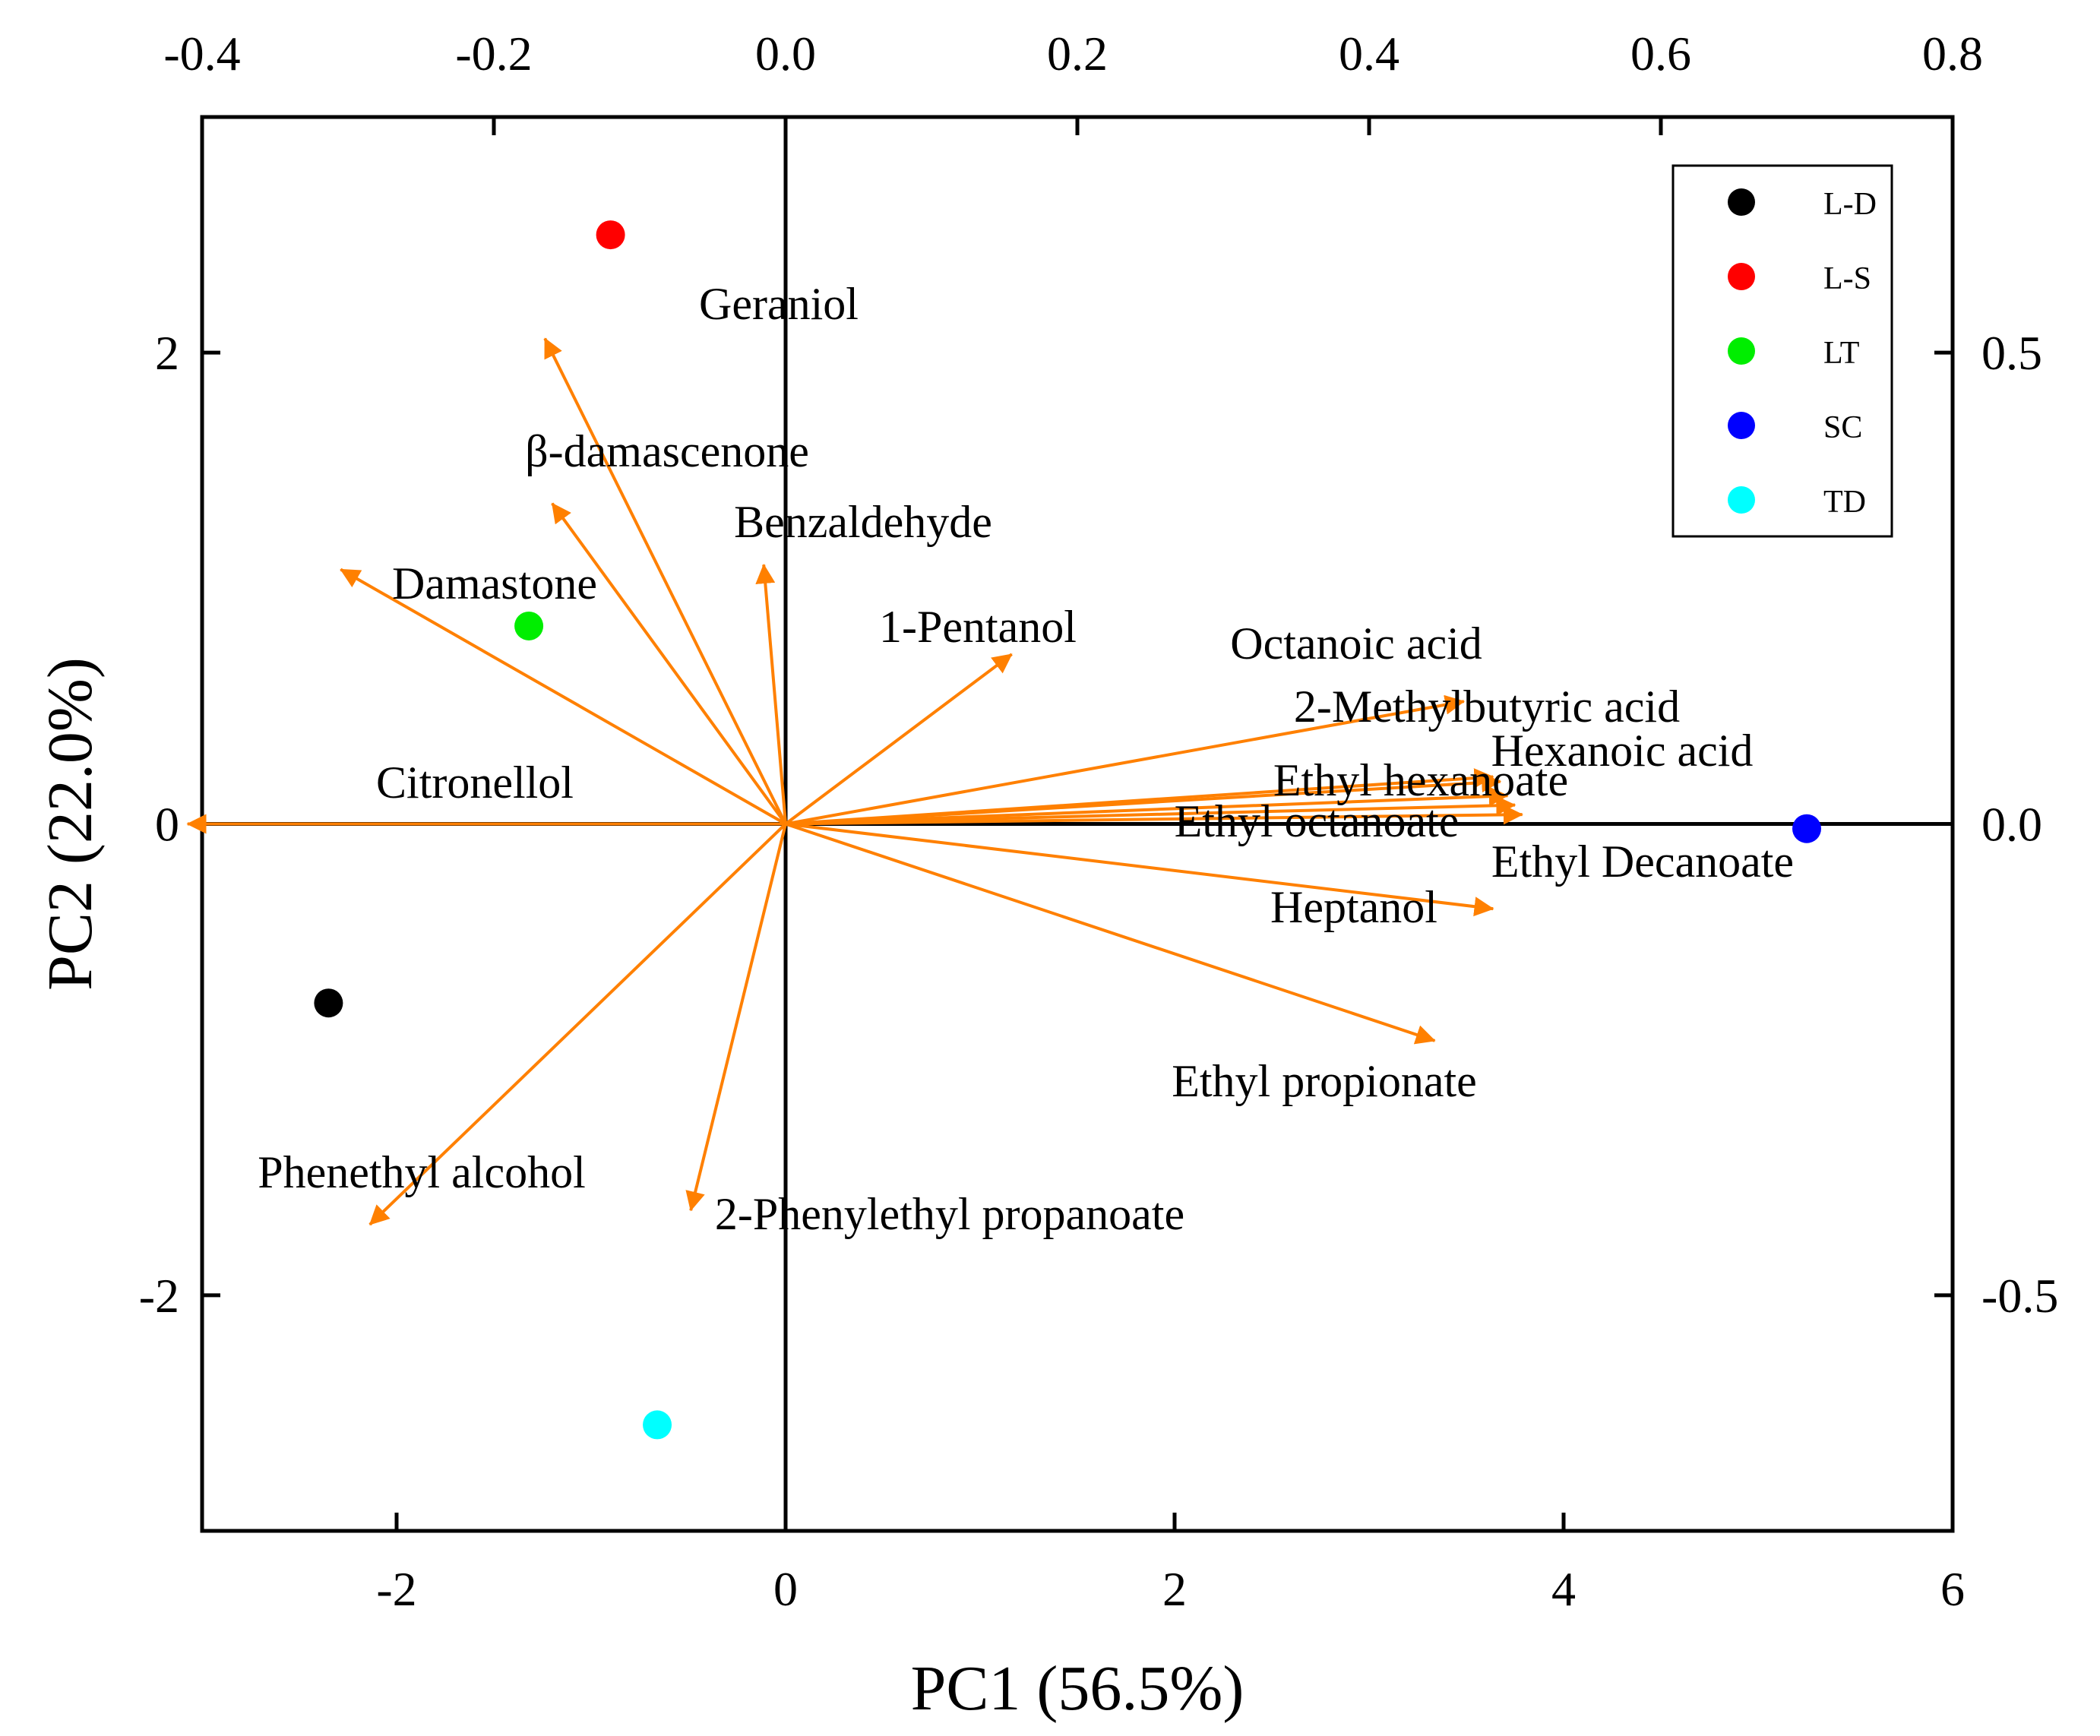 This screenshot has height=1736, width=2100. What do you see at coordinates (1842, 427) in the screenshot?
I see `legend-label: SC` at bounding box center [1842, 427].